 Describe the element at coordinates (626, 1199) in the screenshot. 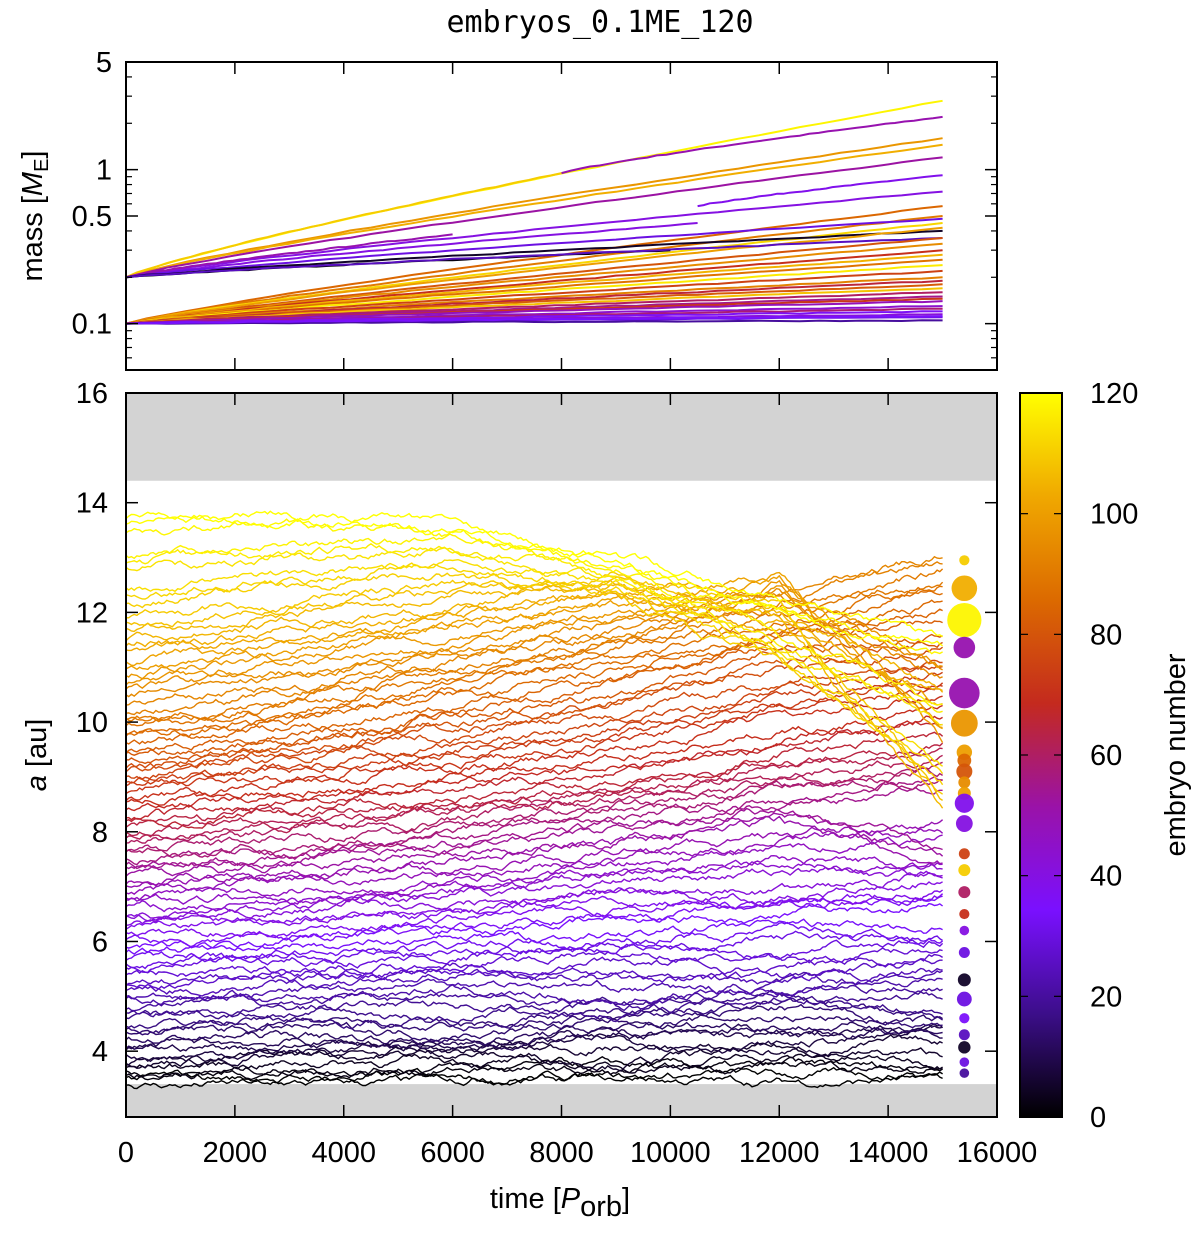

I see `xlabel-close: ]` at that location.